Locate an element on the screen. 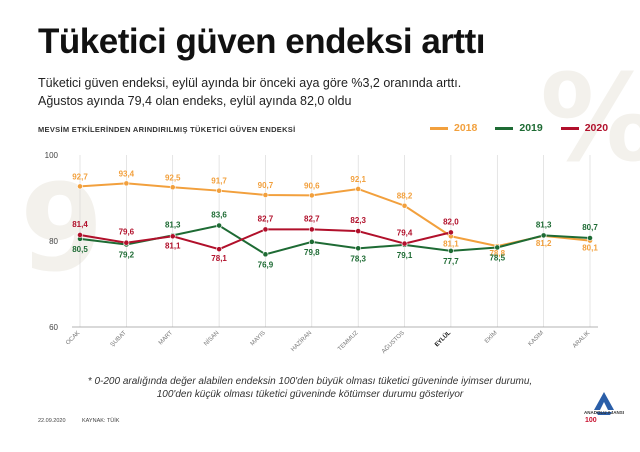 Image resolution: width=640 pixels, height=452 pixels. data-label-2018: 78,8 is located at coordinates (497, 253).